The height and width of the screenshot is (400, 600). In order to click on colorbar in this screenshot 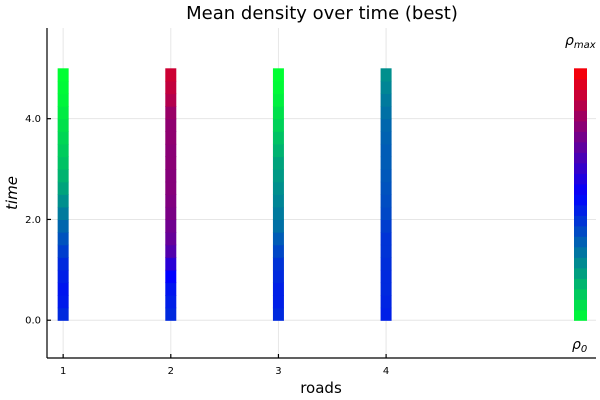, I will do `click(580, 194)`.